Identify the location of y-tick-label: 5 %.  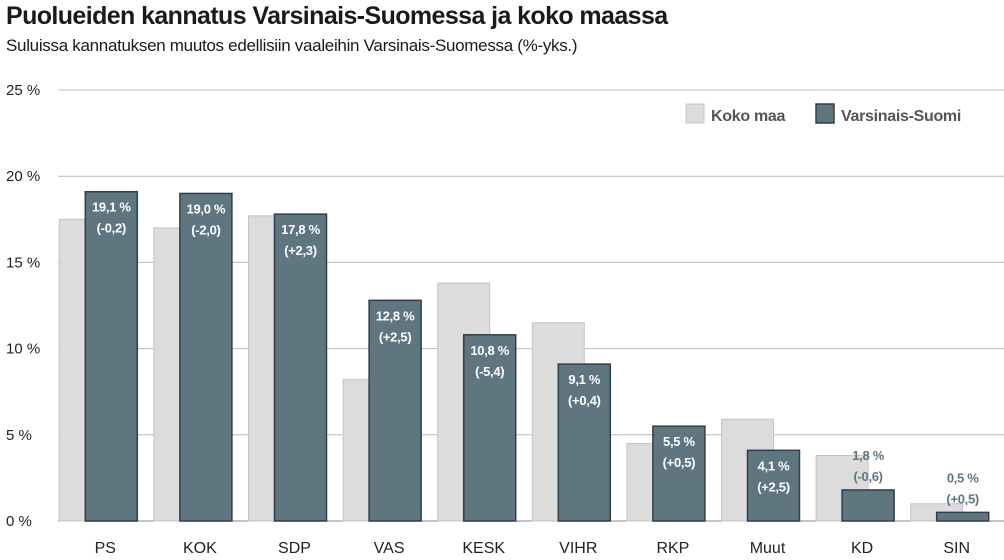
(19, 435).